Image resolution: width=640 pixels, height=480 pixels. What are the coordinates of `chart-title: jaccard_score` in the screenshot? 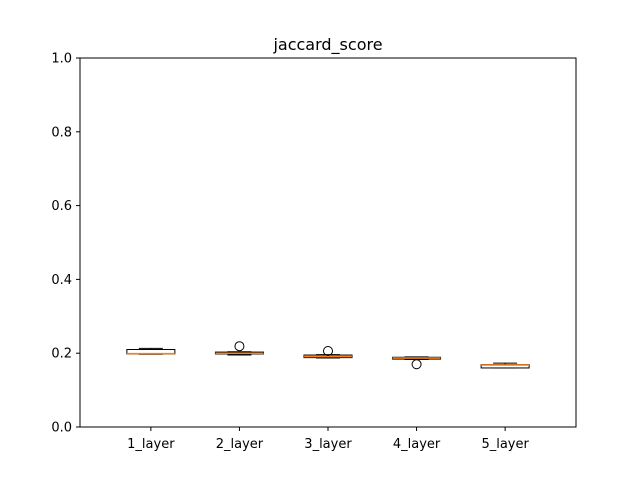 It's located at (327, 45).